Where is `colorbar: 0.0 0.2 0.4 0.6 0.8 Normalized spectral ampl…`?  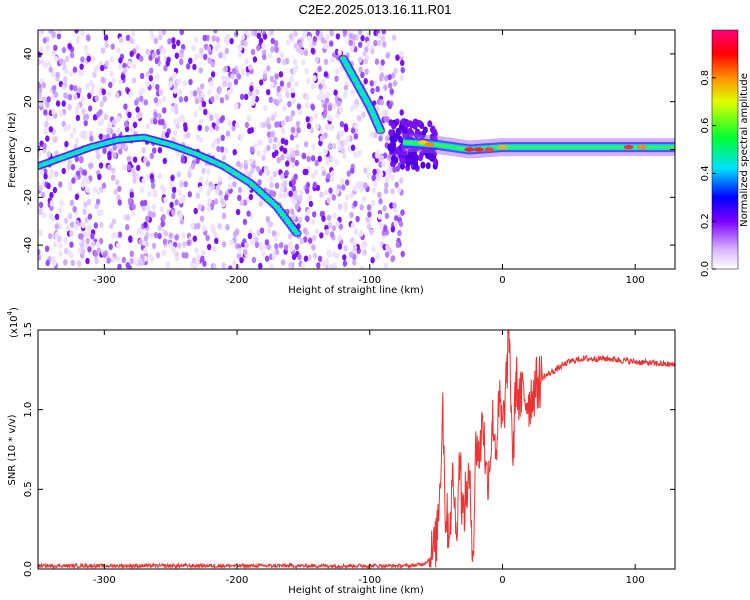 colorbar: 0.0 0.2 0.4 0.6 0.8 Normalized spectral ampl… is located at coordinates (725, 153).